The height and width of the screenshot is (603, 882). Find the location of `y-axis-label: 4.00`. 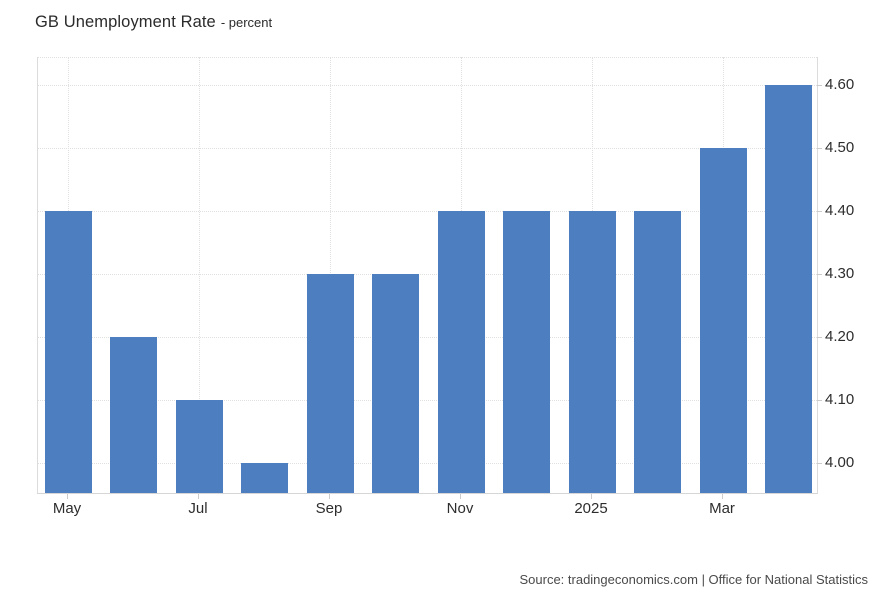

y-axis-label: 4.00 is located at coordinates (840, 462).